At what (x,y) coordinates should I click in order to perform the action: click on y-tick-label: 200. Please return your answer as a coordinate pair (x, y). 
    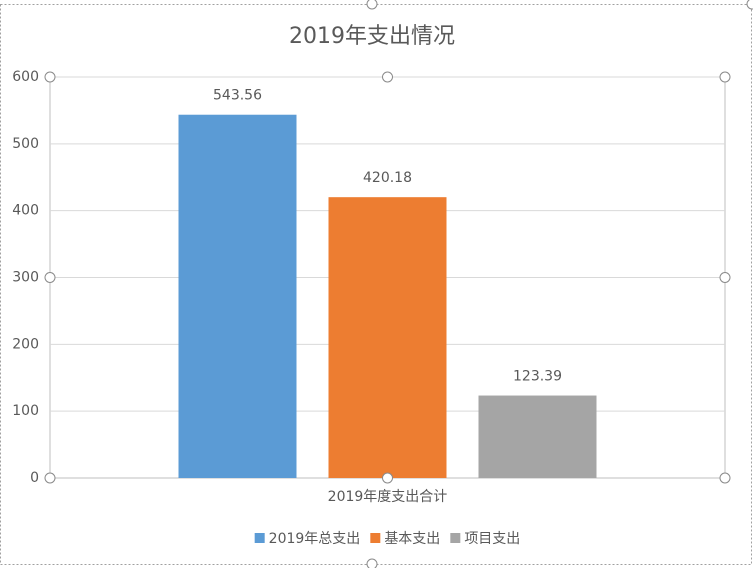
    Looking at the image, I should click on (25, 344).